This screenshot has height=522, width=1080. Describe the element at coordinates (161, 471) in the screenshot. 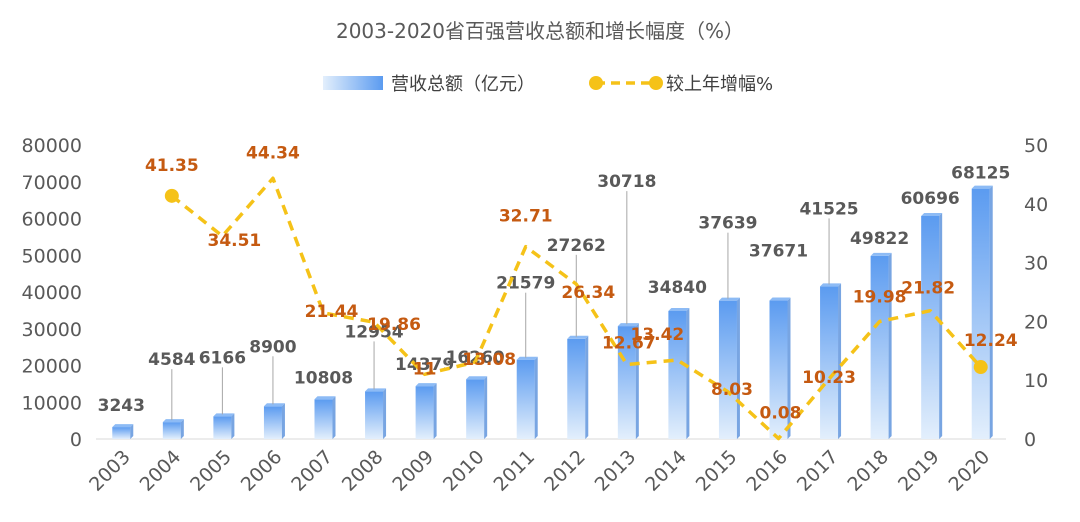

I see `x-tick-label: 2004` at that location.